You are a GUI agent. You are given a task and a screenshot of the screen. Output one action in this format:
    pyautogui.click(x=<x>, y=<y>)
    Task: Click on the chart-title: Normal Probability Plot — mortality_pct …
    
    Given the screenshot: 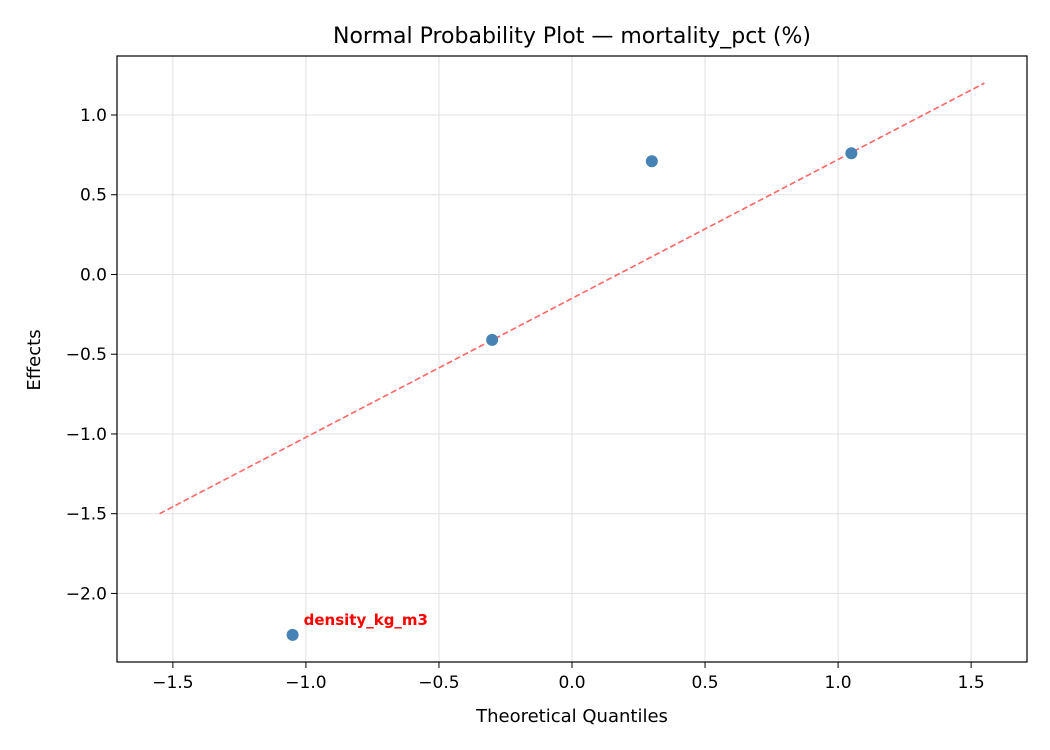 What is the action you would take?
    pyautogui.click(x=572, y=36)
    